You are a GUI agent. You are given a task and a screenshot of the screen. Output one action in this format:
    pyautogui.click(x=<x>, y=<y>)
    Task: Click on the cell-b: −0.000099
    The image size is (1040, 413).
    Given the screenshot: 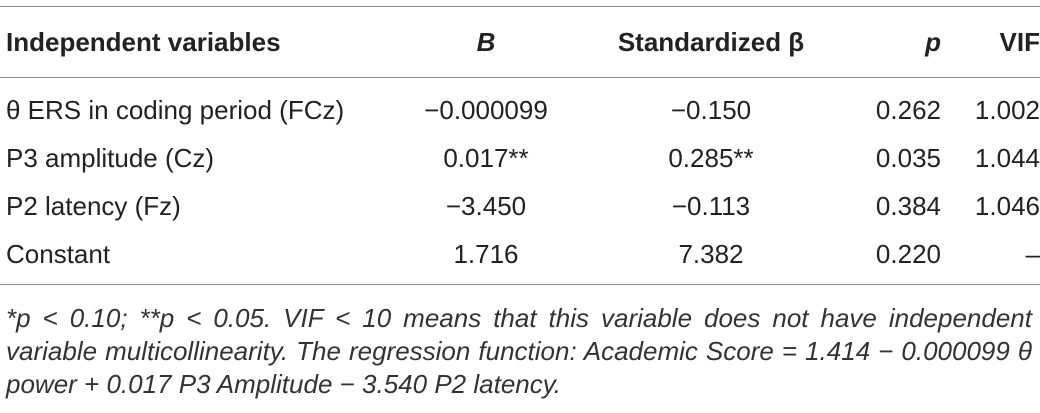 What is the action you would take?
    pyautogui.click(x=486, y=110)
    